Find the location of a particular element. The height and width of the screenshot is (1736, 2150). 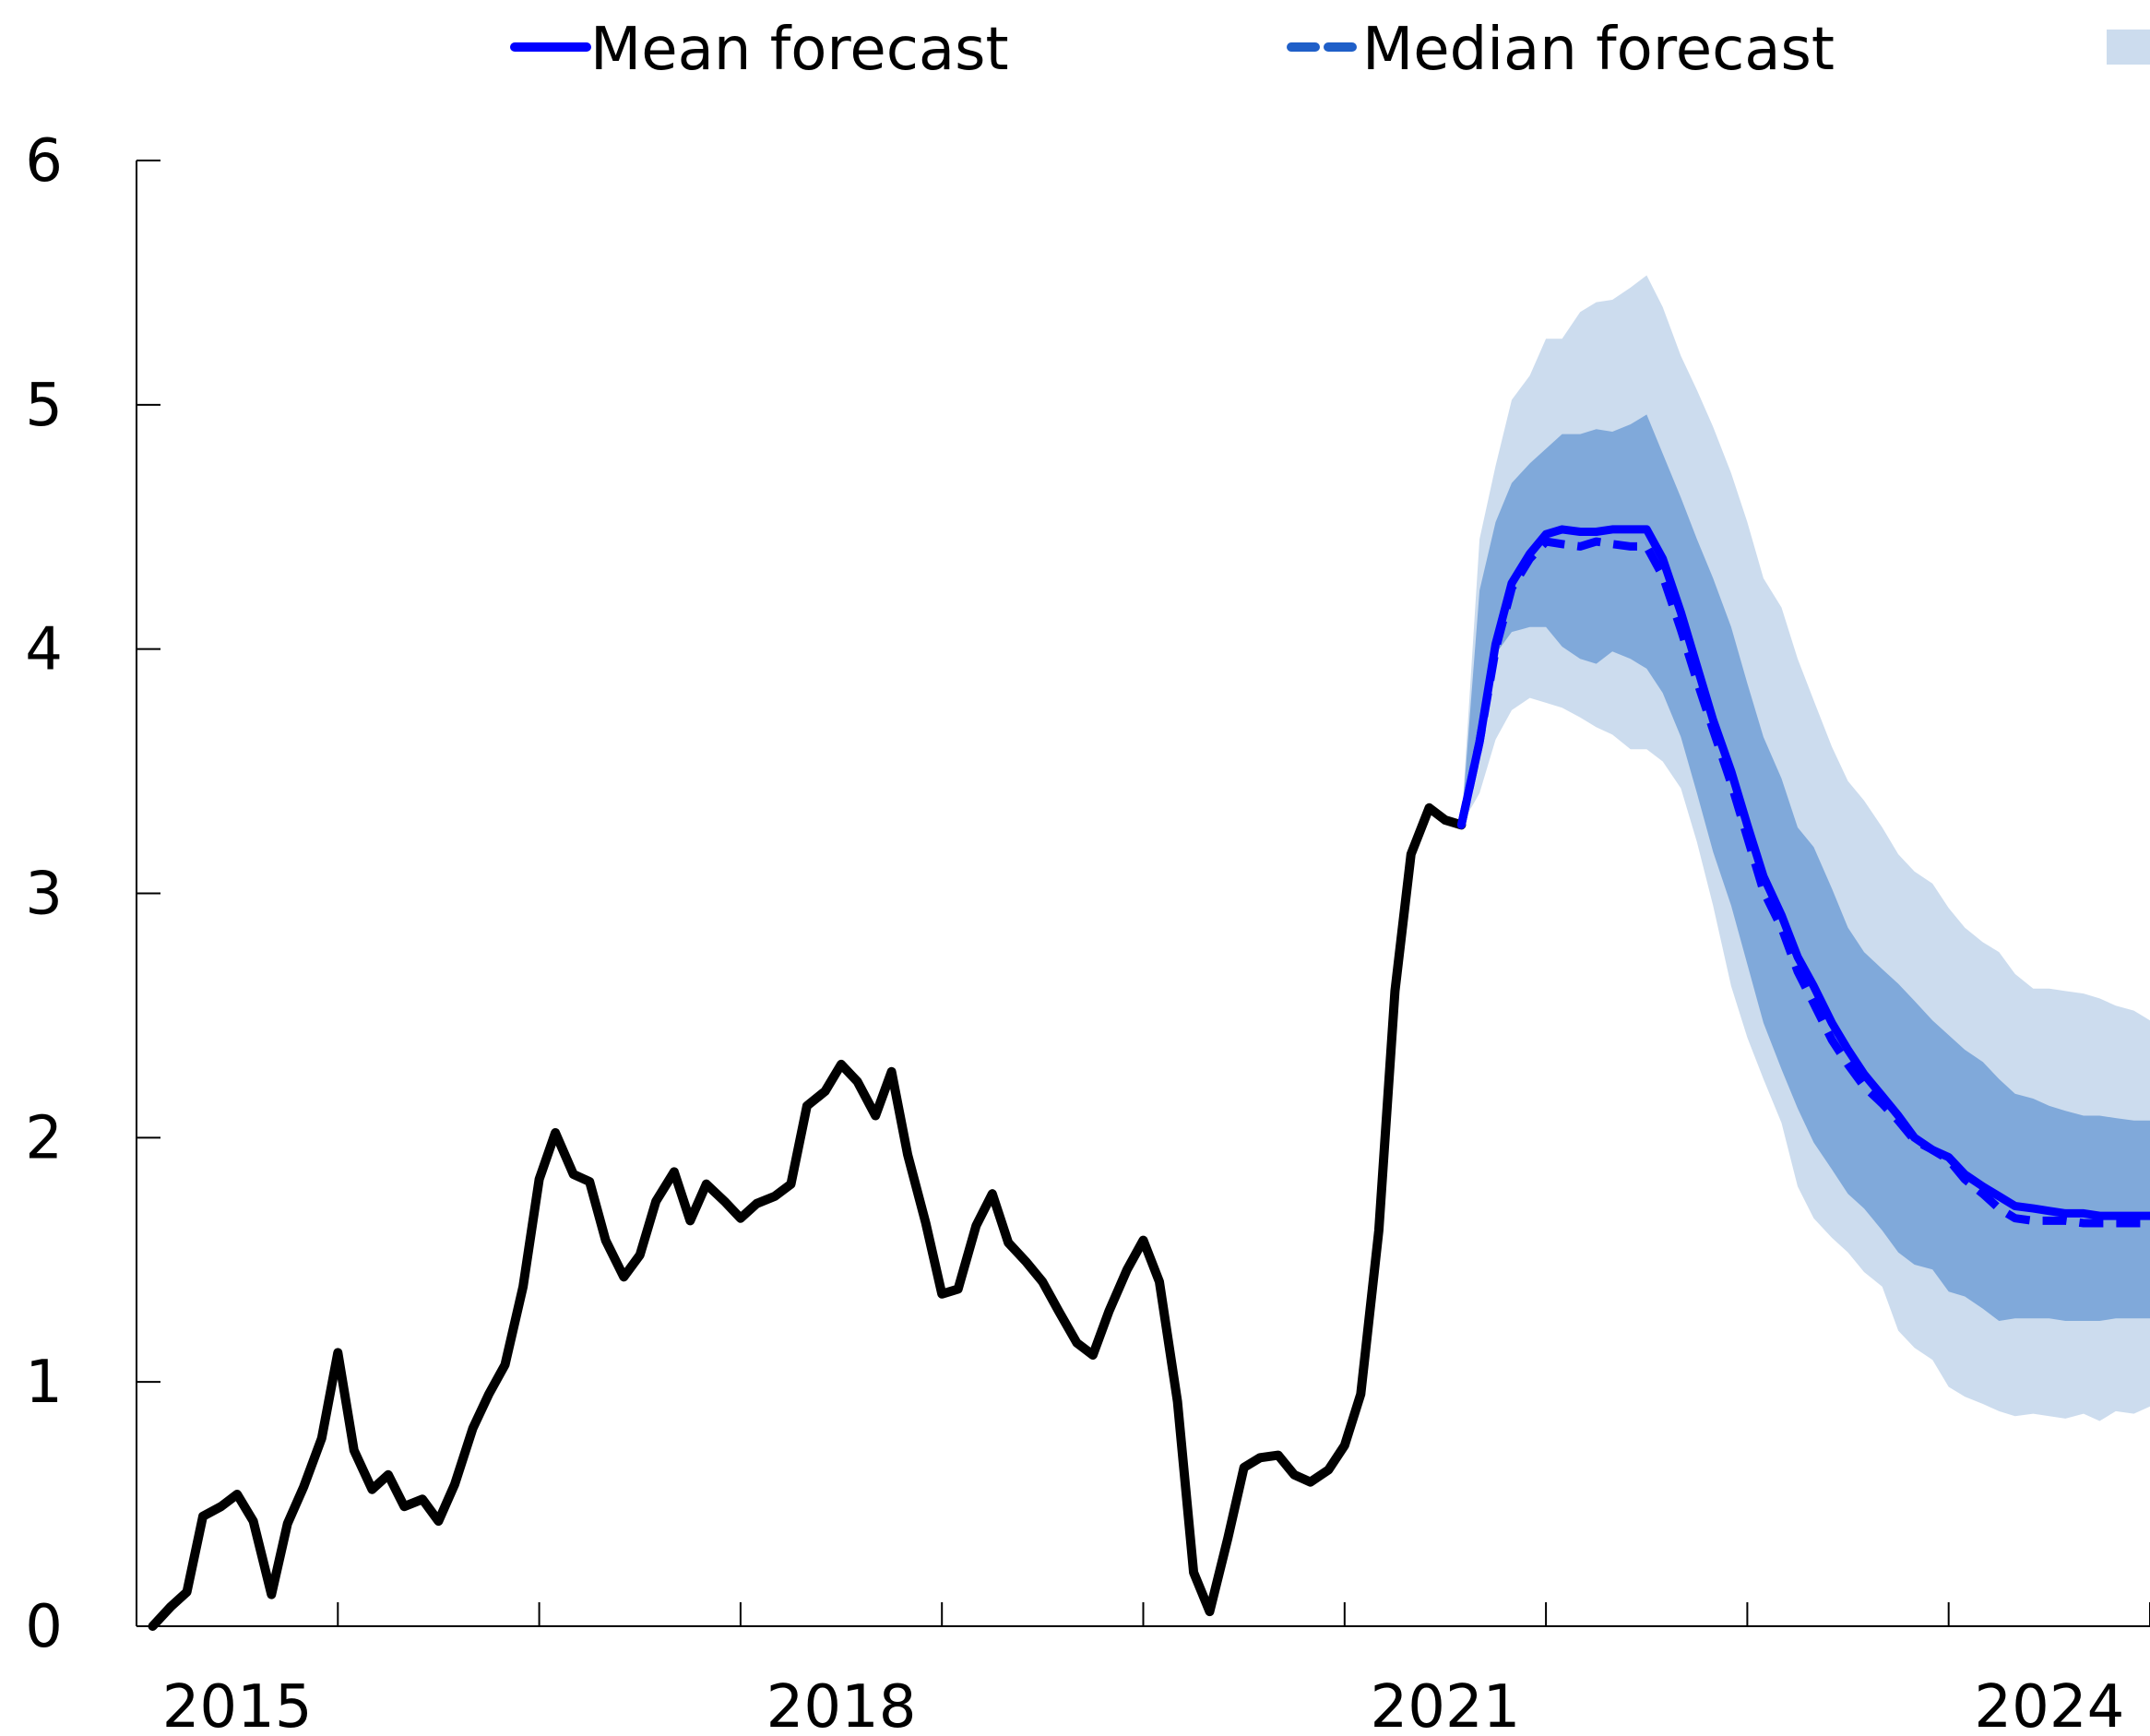

y-tick-label: 5 is located at coordinates (44, 406).